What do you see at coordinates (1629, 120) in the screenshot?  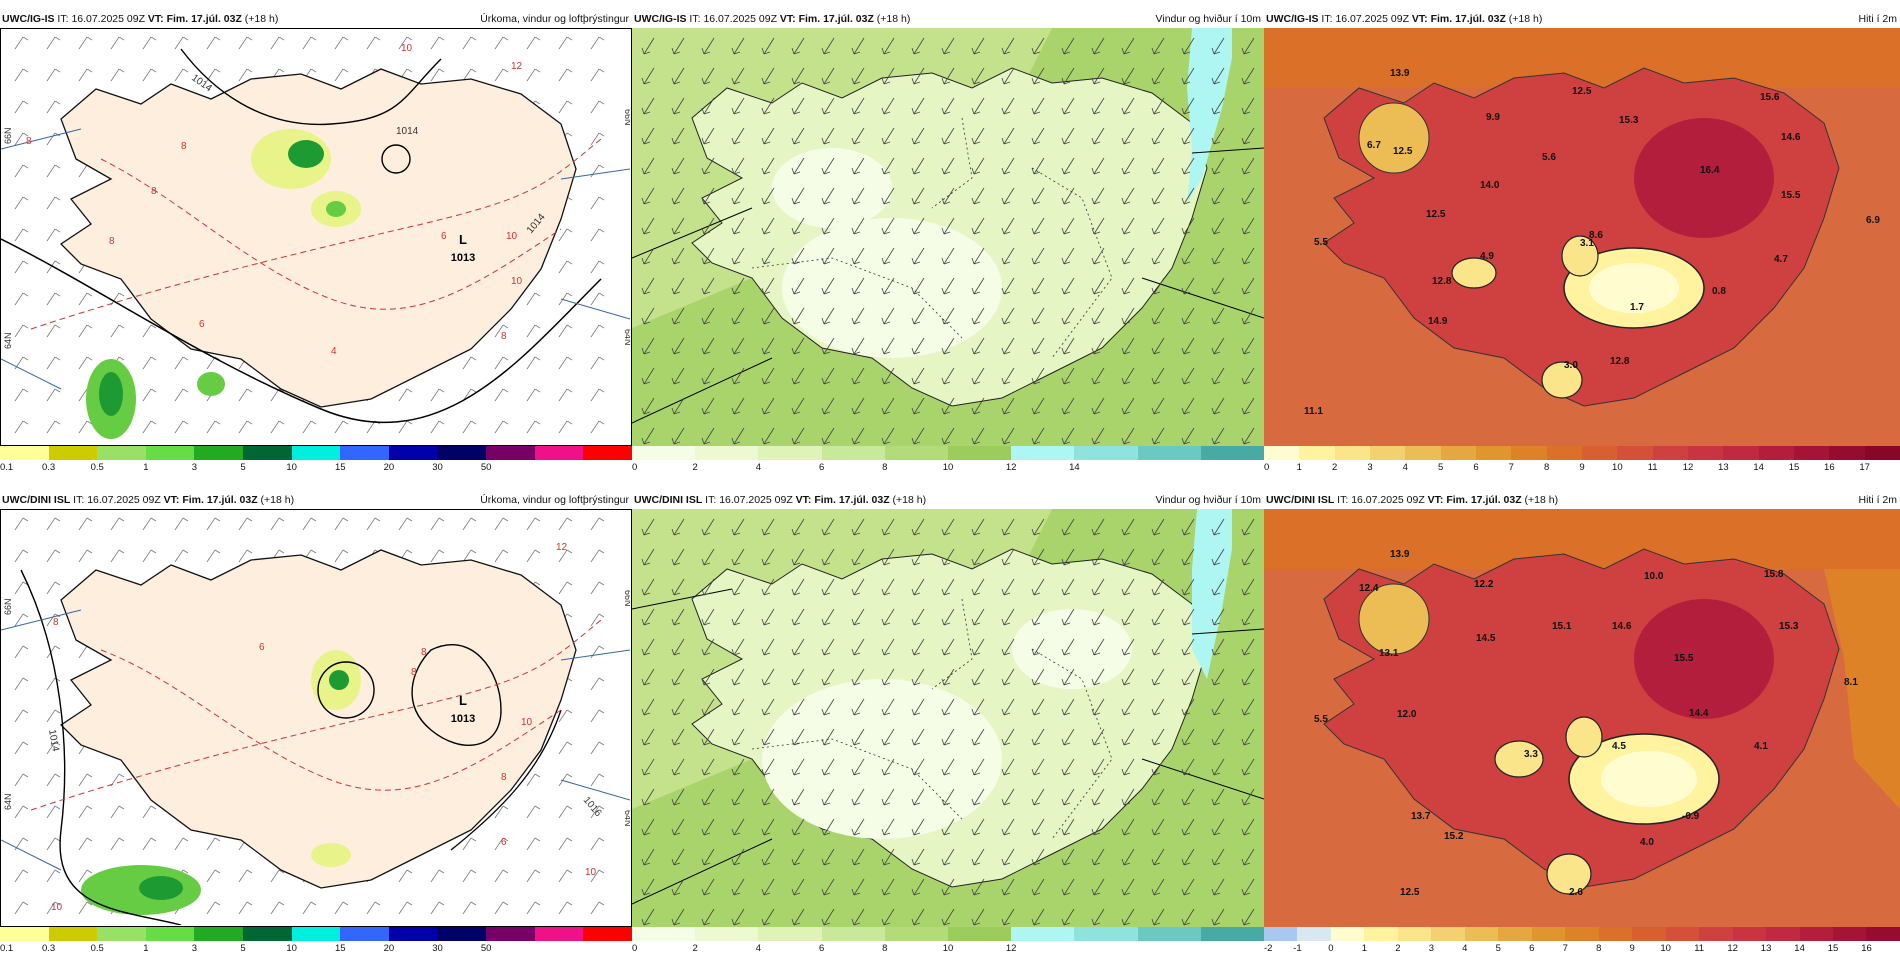 I see `temperature-value-label: 15.3` at bounding box center [1629, 120].